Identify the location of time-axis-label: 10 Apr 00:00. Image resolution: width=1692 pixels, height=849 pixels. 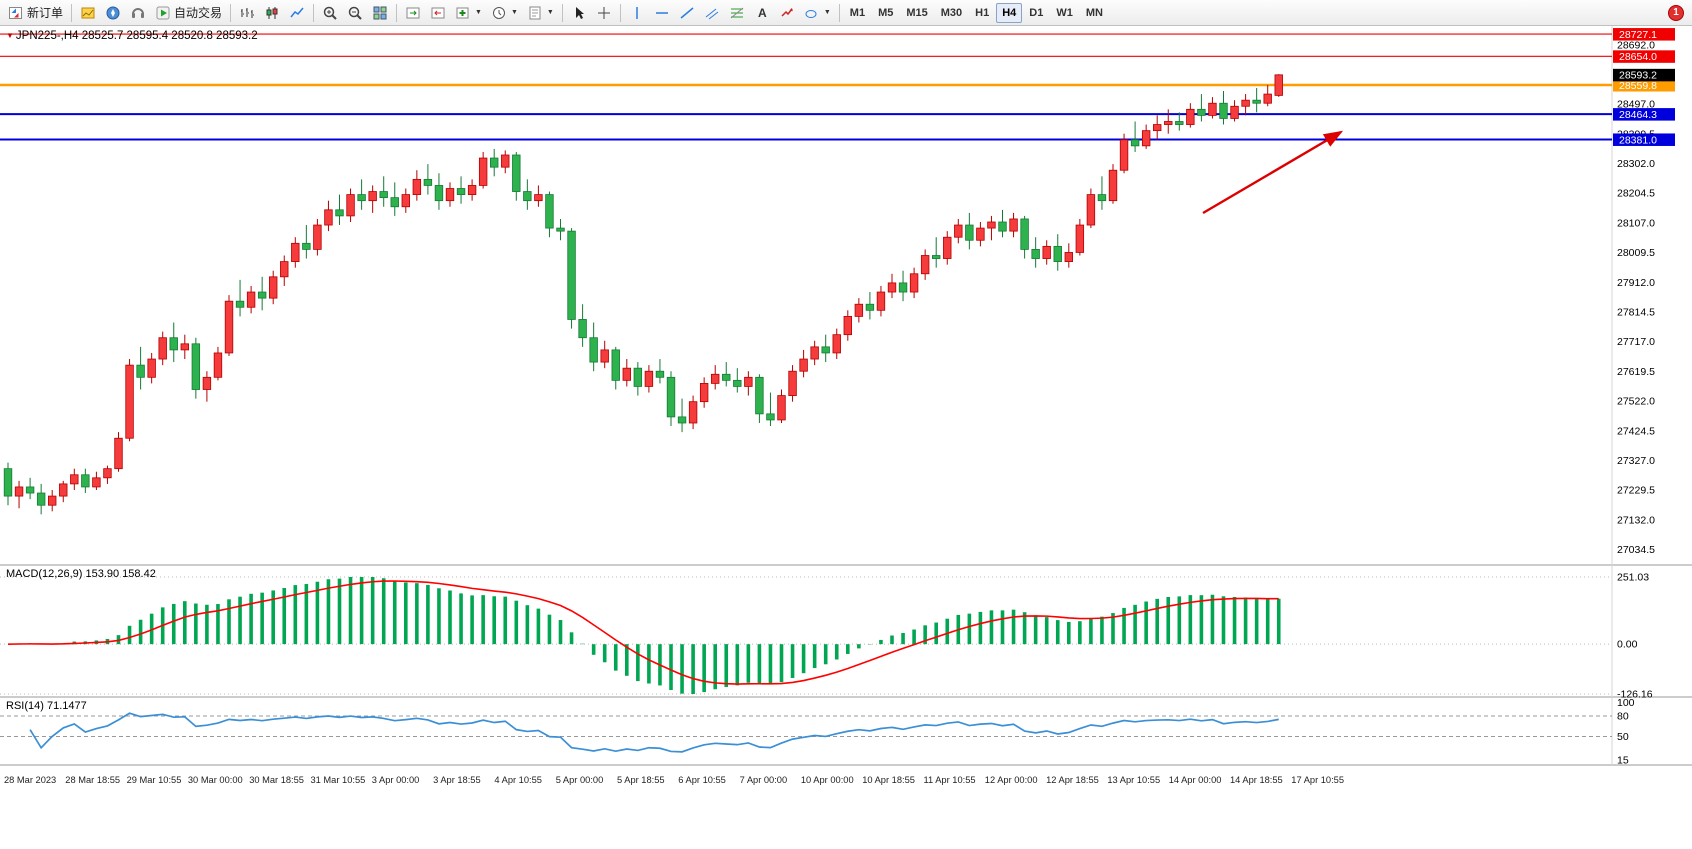
(827, 780).